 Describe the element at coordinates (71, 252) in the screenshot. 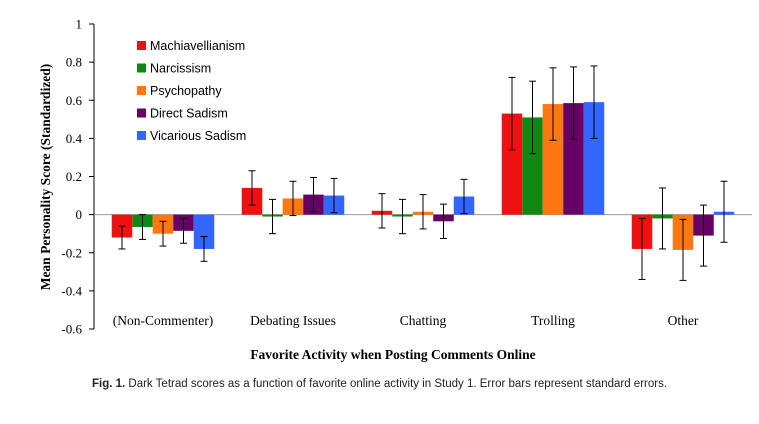

I see `y-tick-label: -0.2` at that location.